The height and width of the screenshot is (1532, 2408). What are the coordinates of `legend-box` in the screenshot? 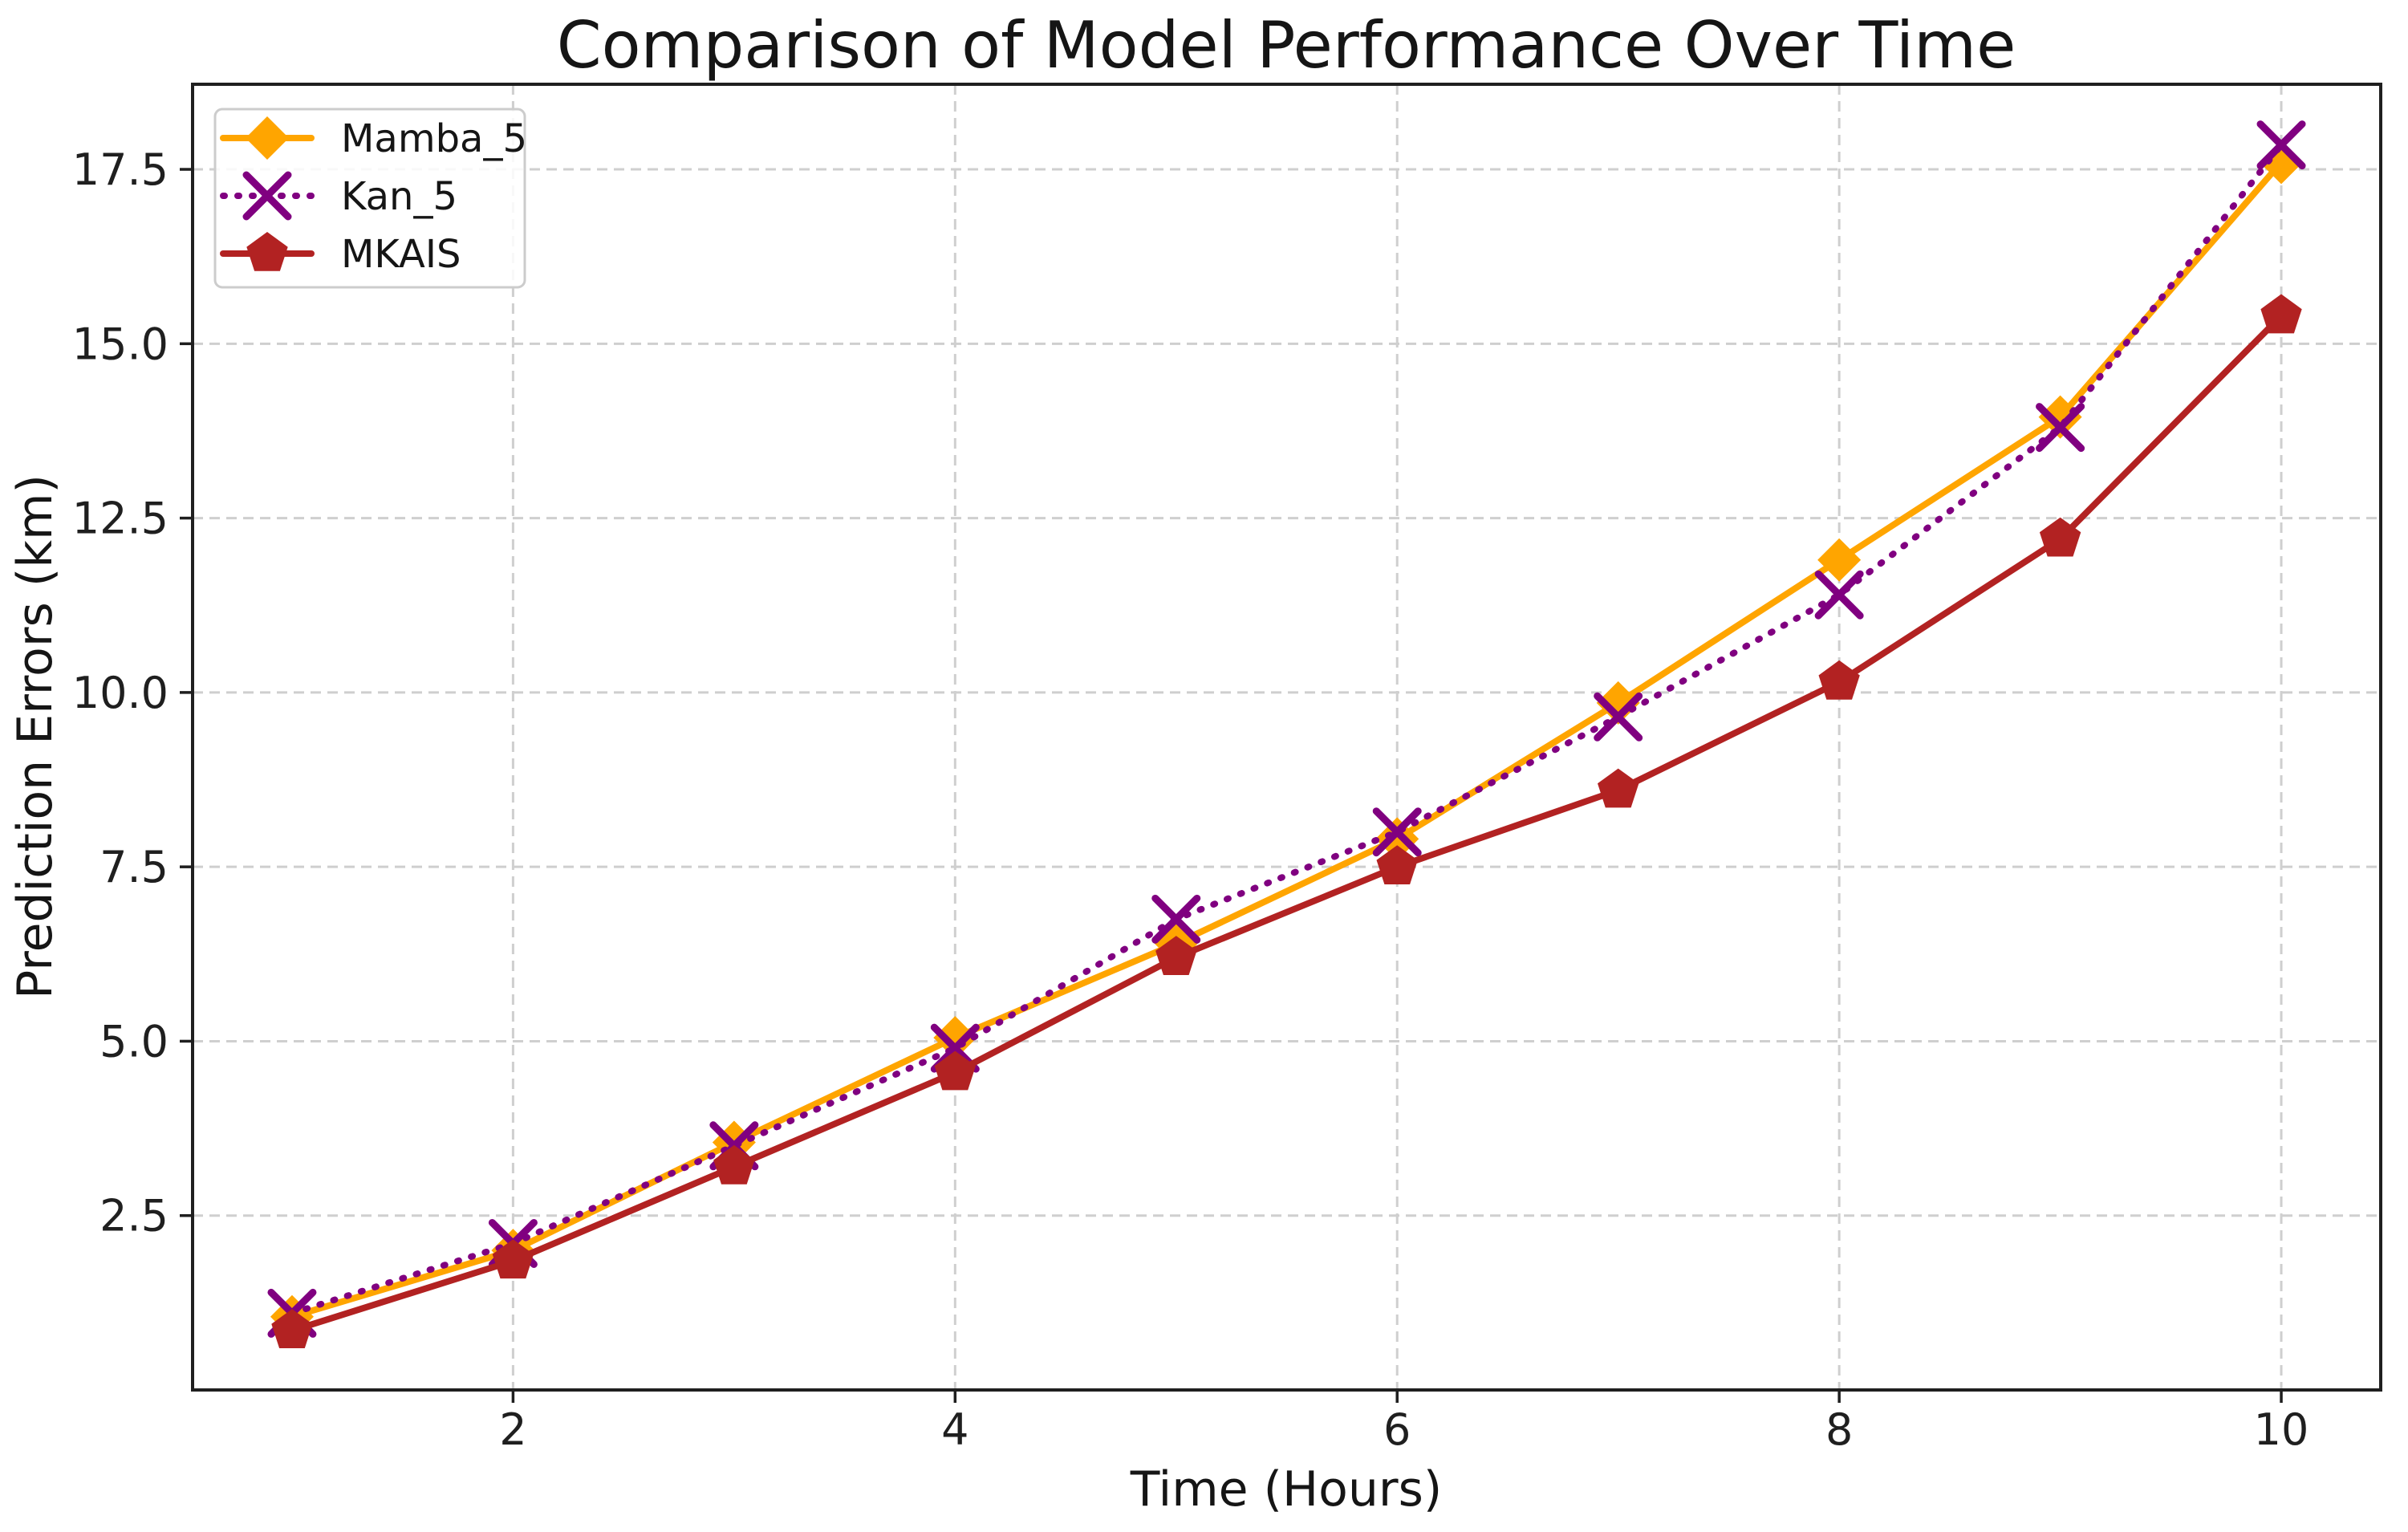 It's located at (369, 198).